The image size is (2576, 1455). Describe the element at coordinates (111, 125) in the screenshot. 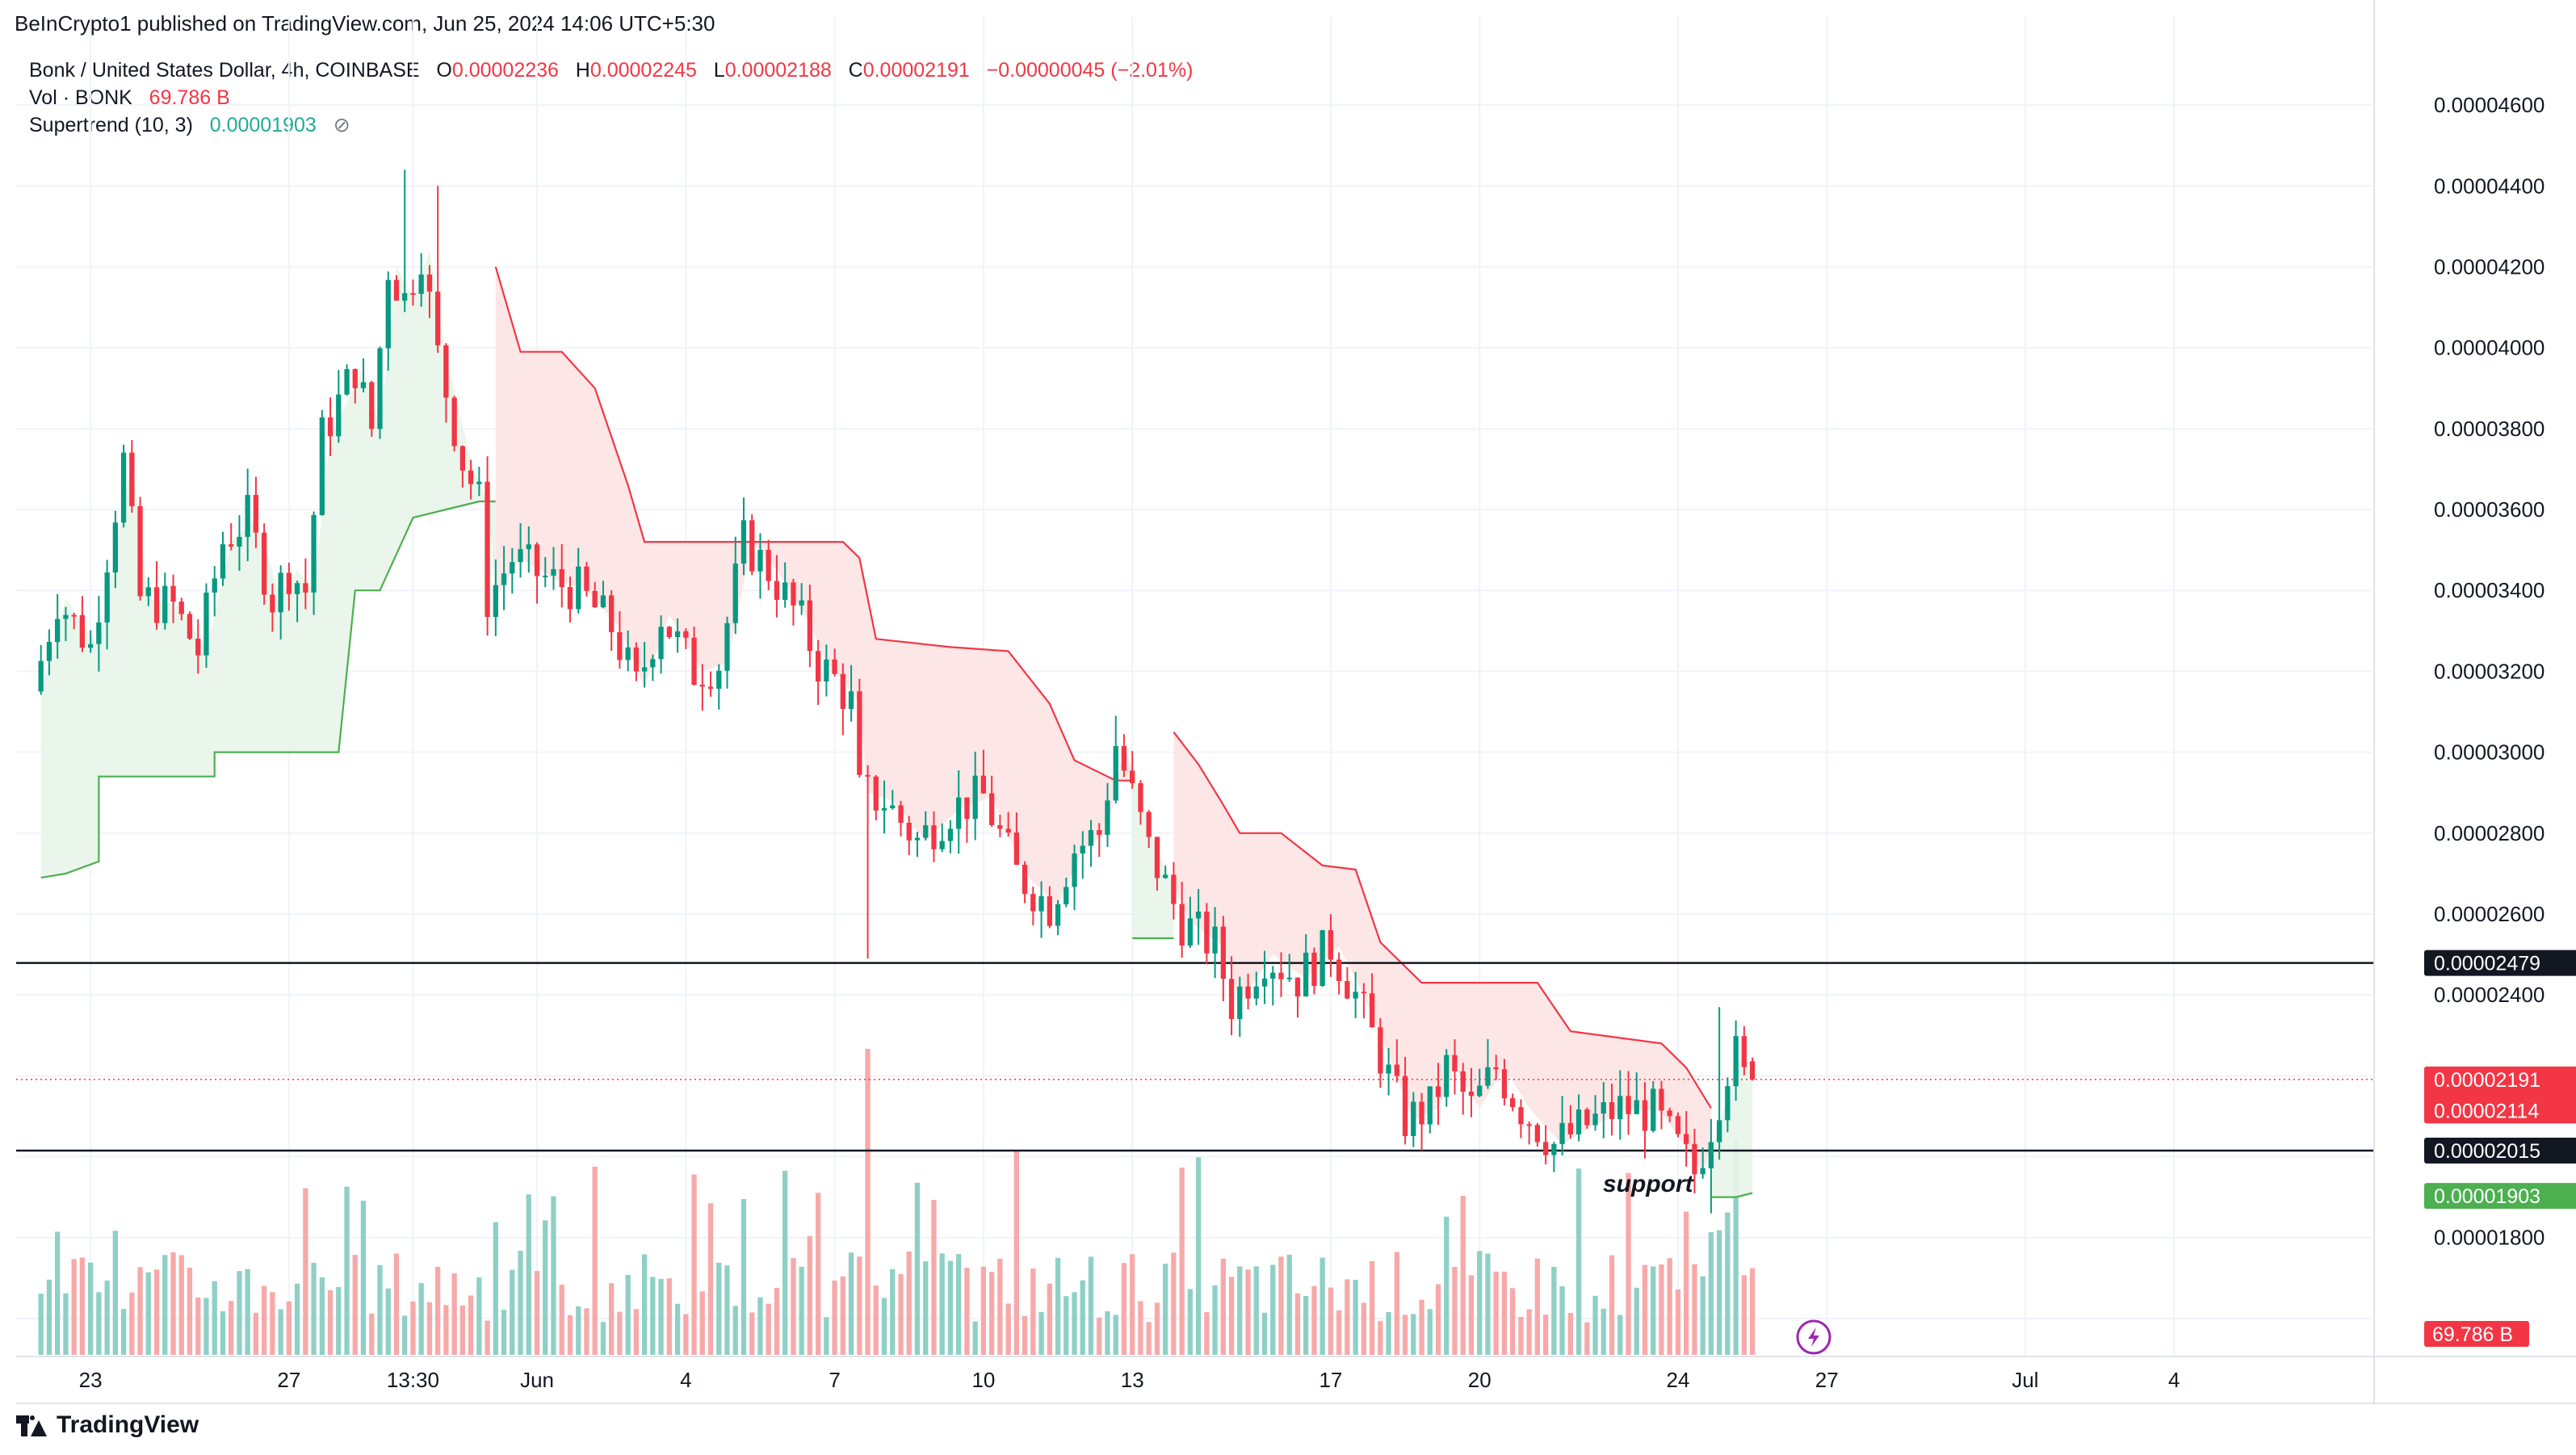

I see `supertrend-label: Supertrend (10, 3)` at that location.